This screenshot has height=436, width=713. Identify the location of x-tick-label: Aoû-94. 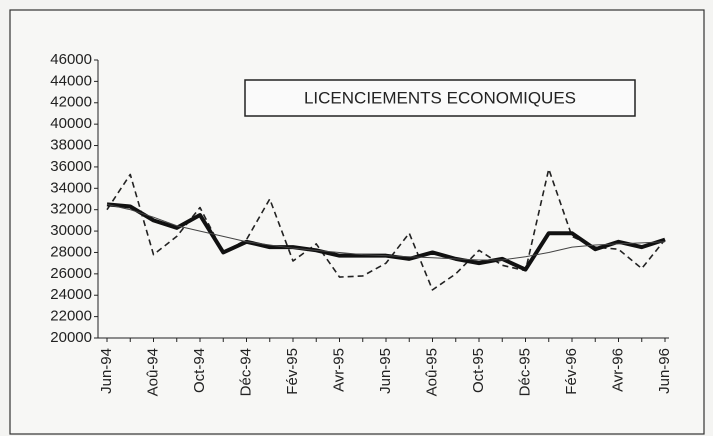
(152, 372).